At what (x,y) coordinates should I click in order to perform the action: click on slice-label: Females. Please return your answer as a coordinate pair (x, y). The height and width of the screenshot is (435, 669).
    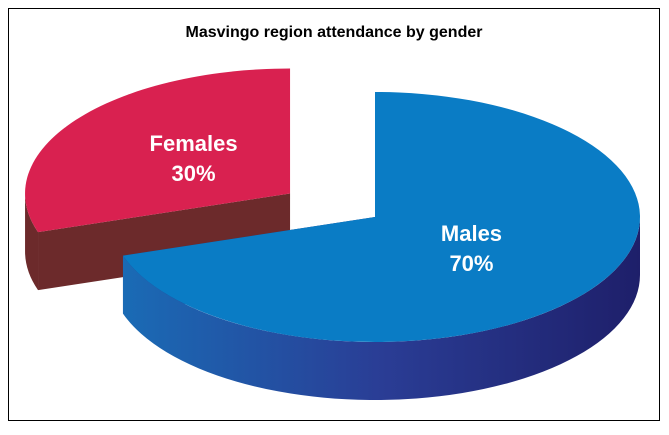
    Looking at the image, I should click on (194, 143).